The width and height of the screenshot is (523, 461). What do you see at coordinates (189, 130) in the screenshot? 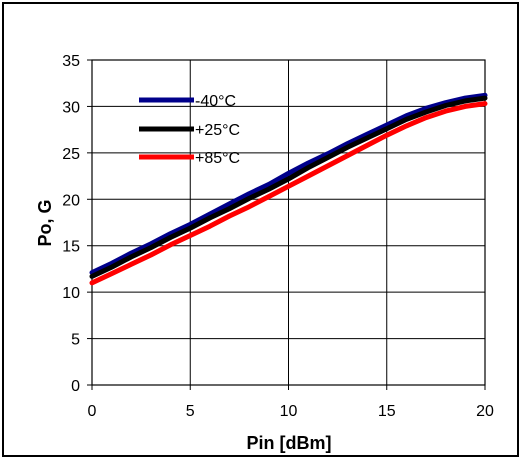
I see `legend: -40°C +25°C +85°C` at bounding box center [189, 130].